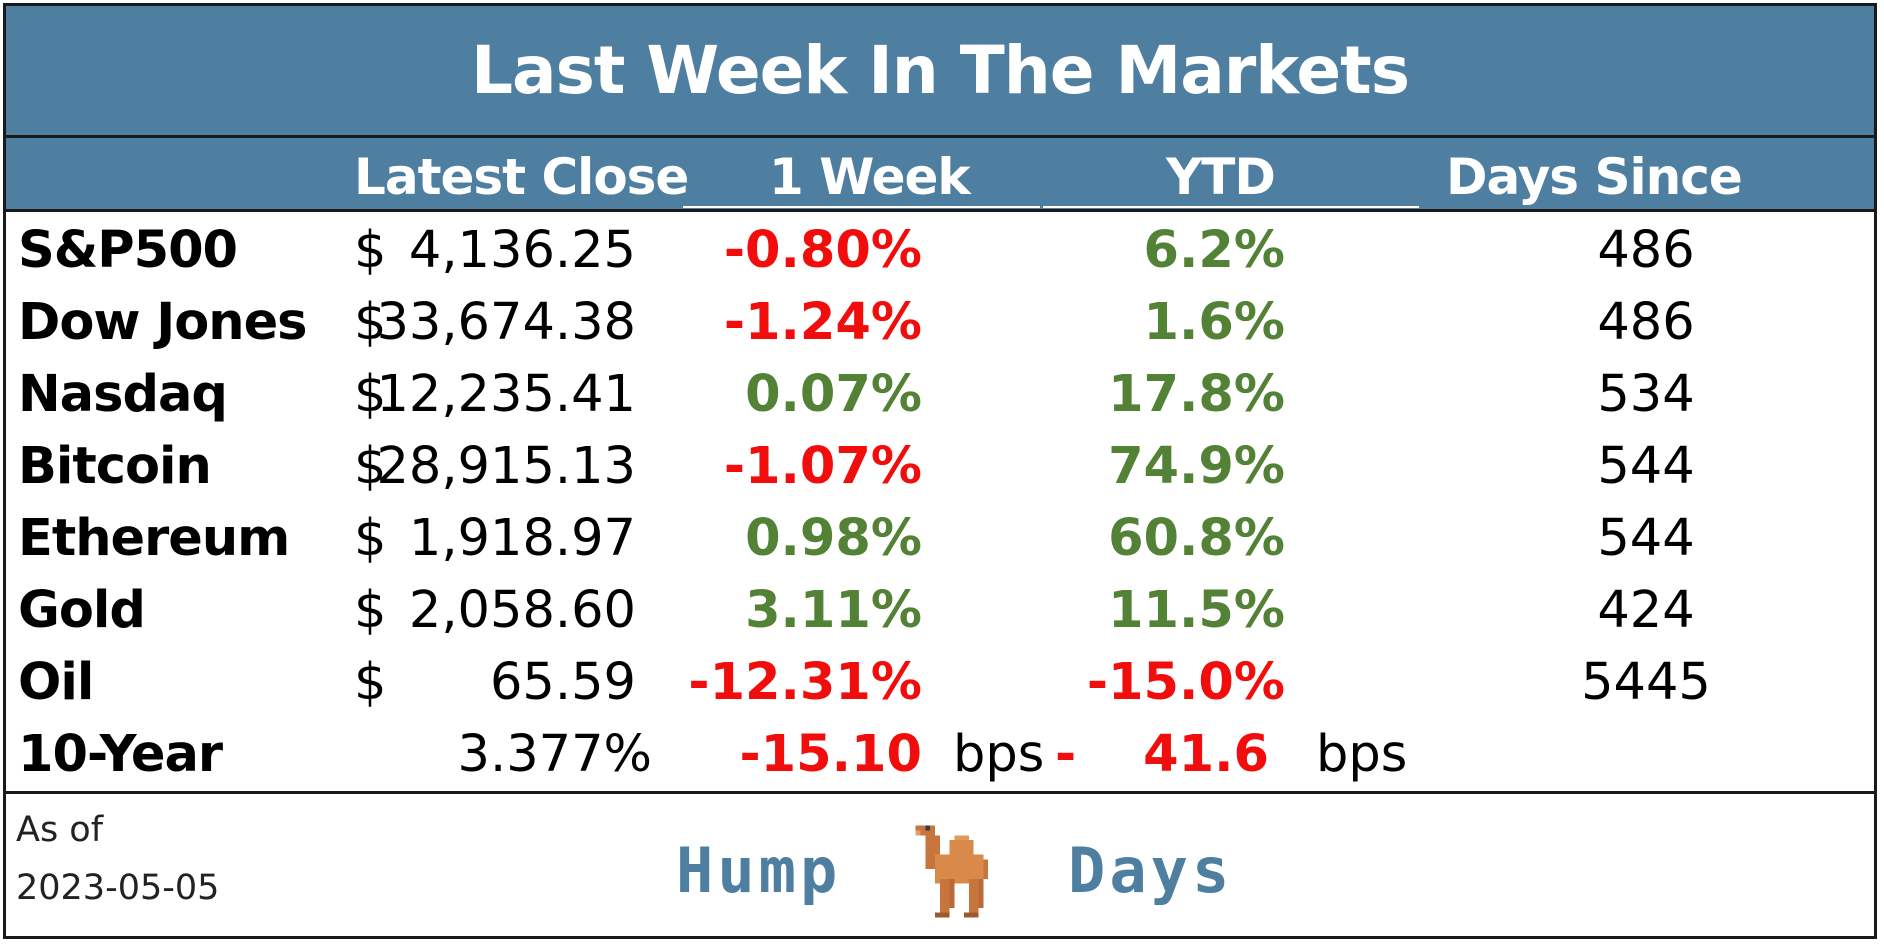 The image size is (1884, 946). What do you see at coordinates (506, 466) in the screenshot?
I see `latest-close-value: 28,915.13` at bounding box center [506, 466].